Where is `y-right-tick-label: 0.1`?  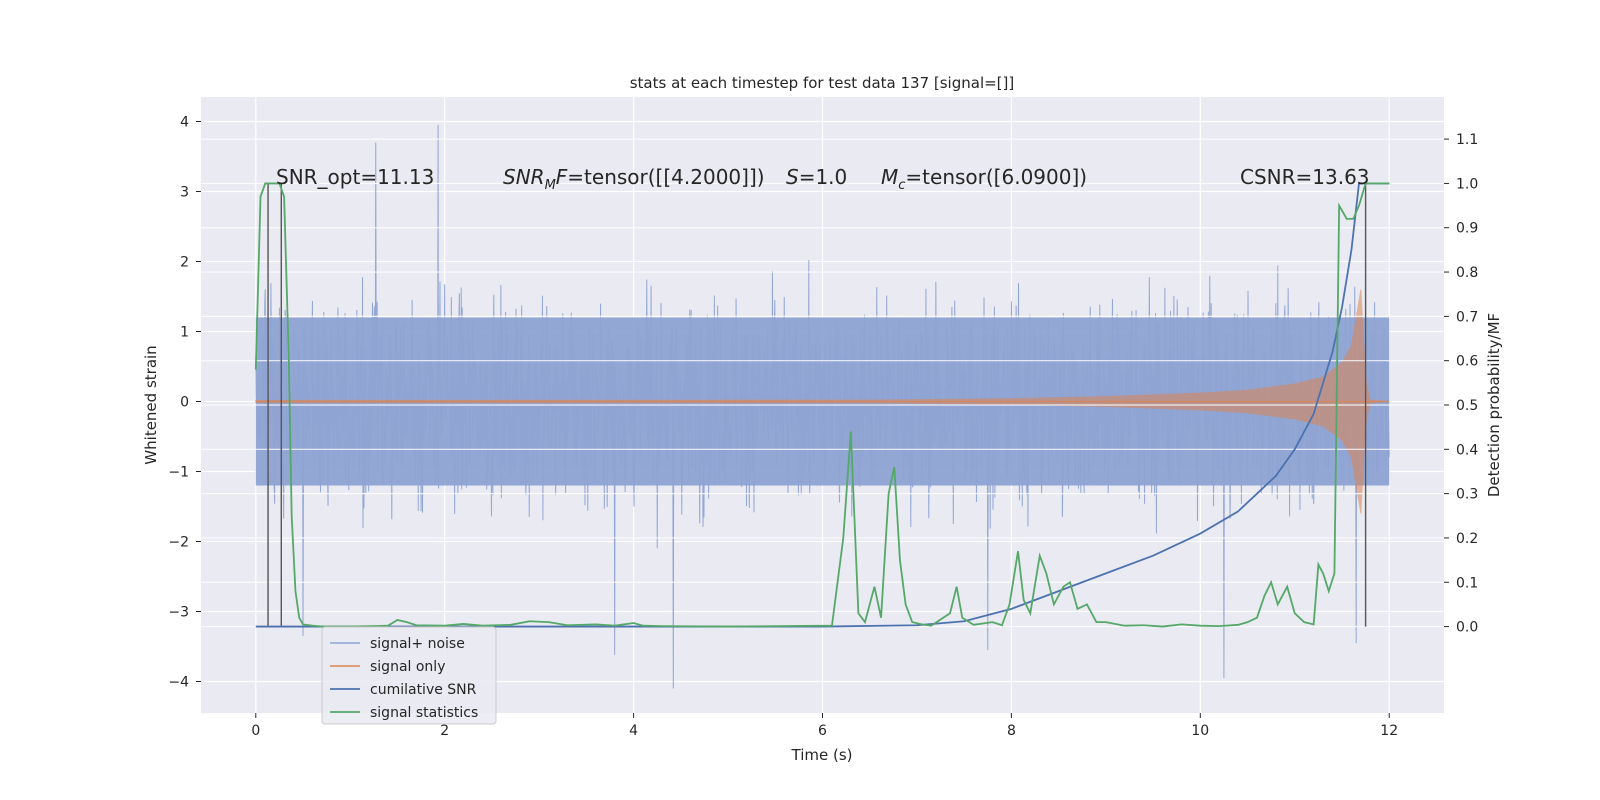
y-right-tick-label: 0.1 is located at coordinates (1467, 583).